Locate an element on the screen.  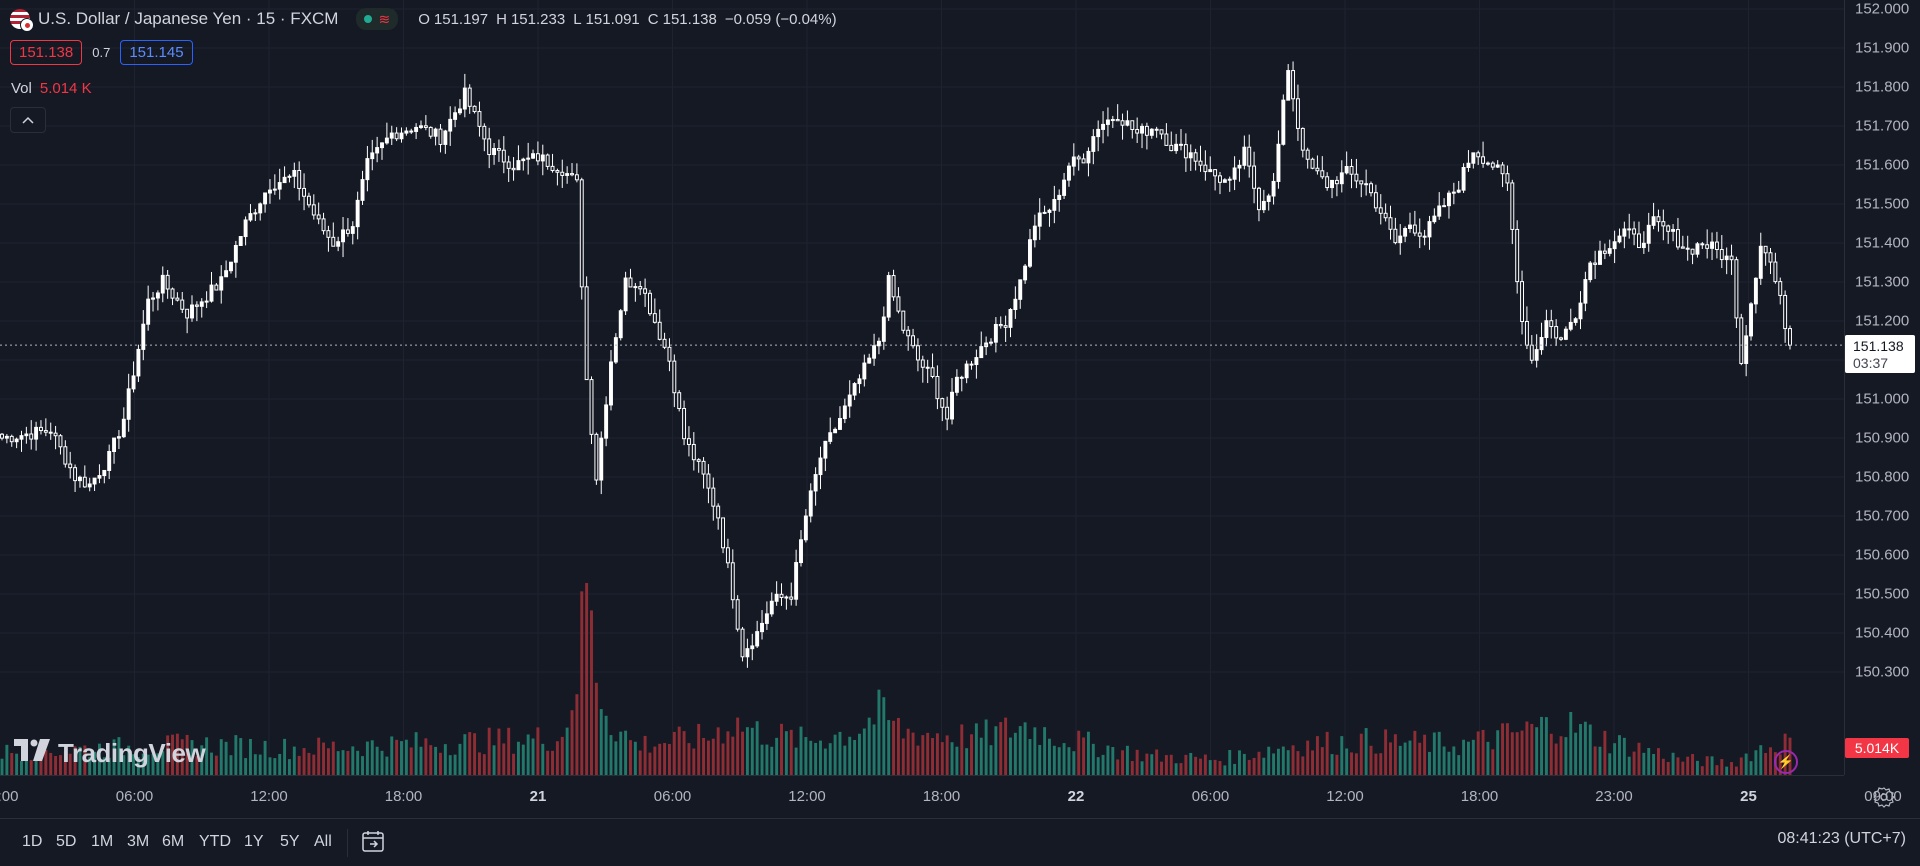
timezone-clock: 08:41:23 (UTC+7) is located at coordinates (1841, 838).